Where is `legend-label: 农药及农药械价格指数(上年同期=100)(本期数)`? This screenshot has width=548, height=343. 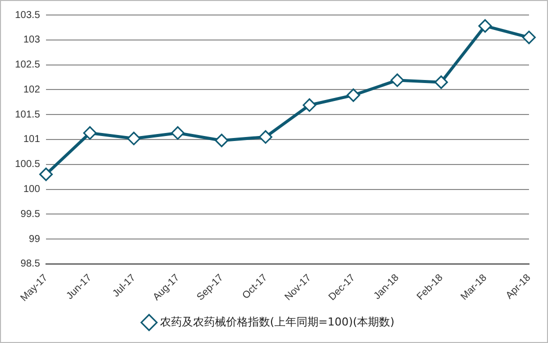 legend-label: 农药及农药械价格指数(上年同期=100)(本期数) is located at coordinates (277, 321).